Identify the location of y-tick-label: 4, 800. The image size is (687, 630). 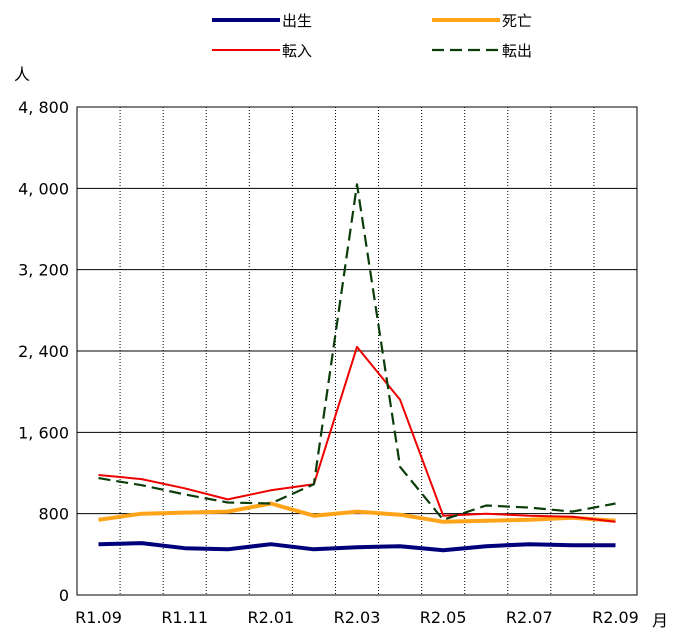
(43, 107).